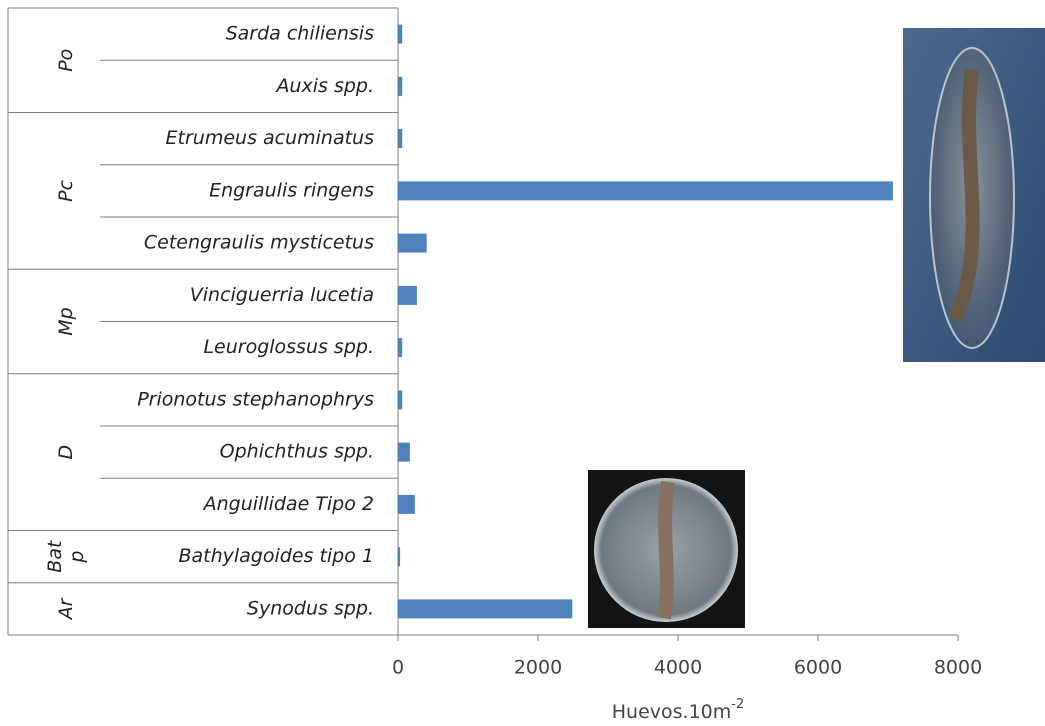 This screenshot has width=1045, height=726. I want to click on group-label: Pc, so click(66, 190).